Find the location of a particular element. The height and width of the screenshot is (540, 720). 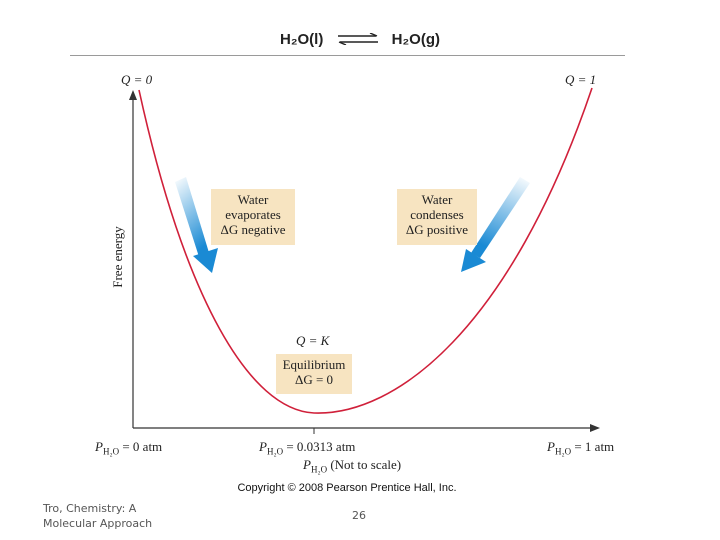

x-axis-label-sub: H₂O is located at coordinates (319, 469).